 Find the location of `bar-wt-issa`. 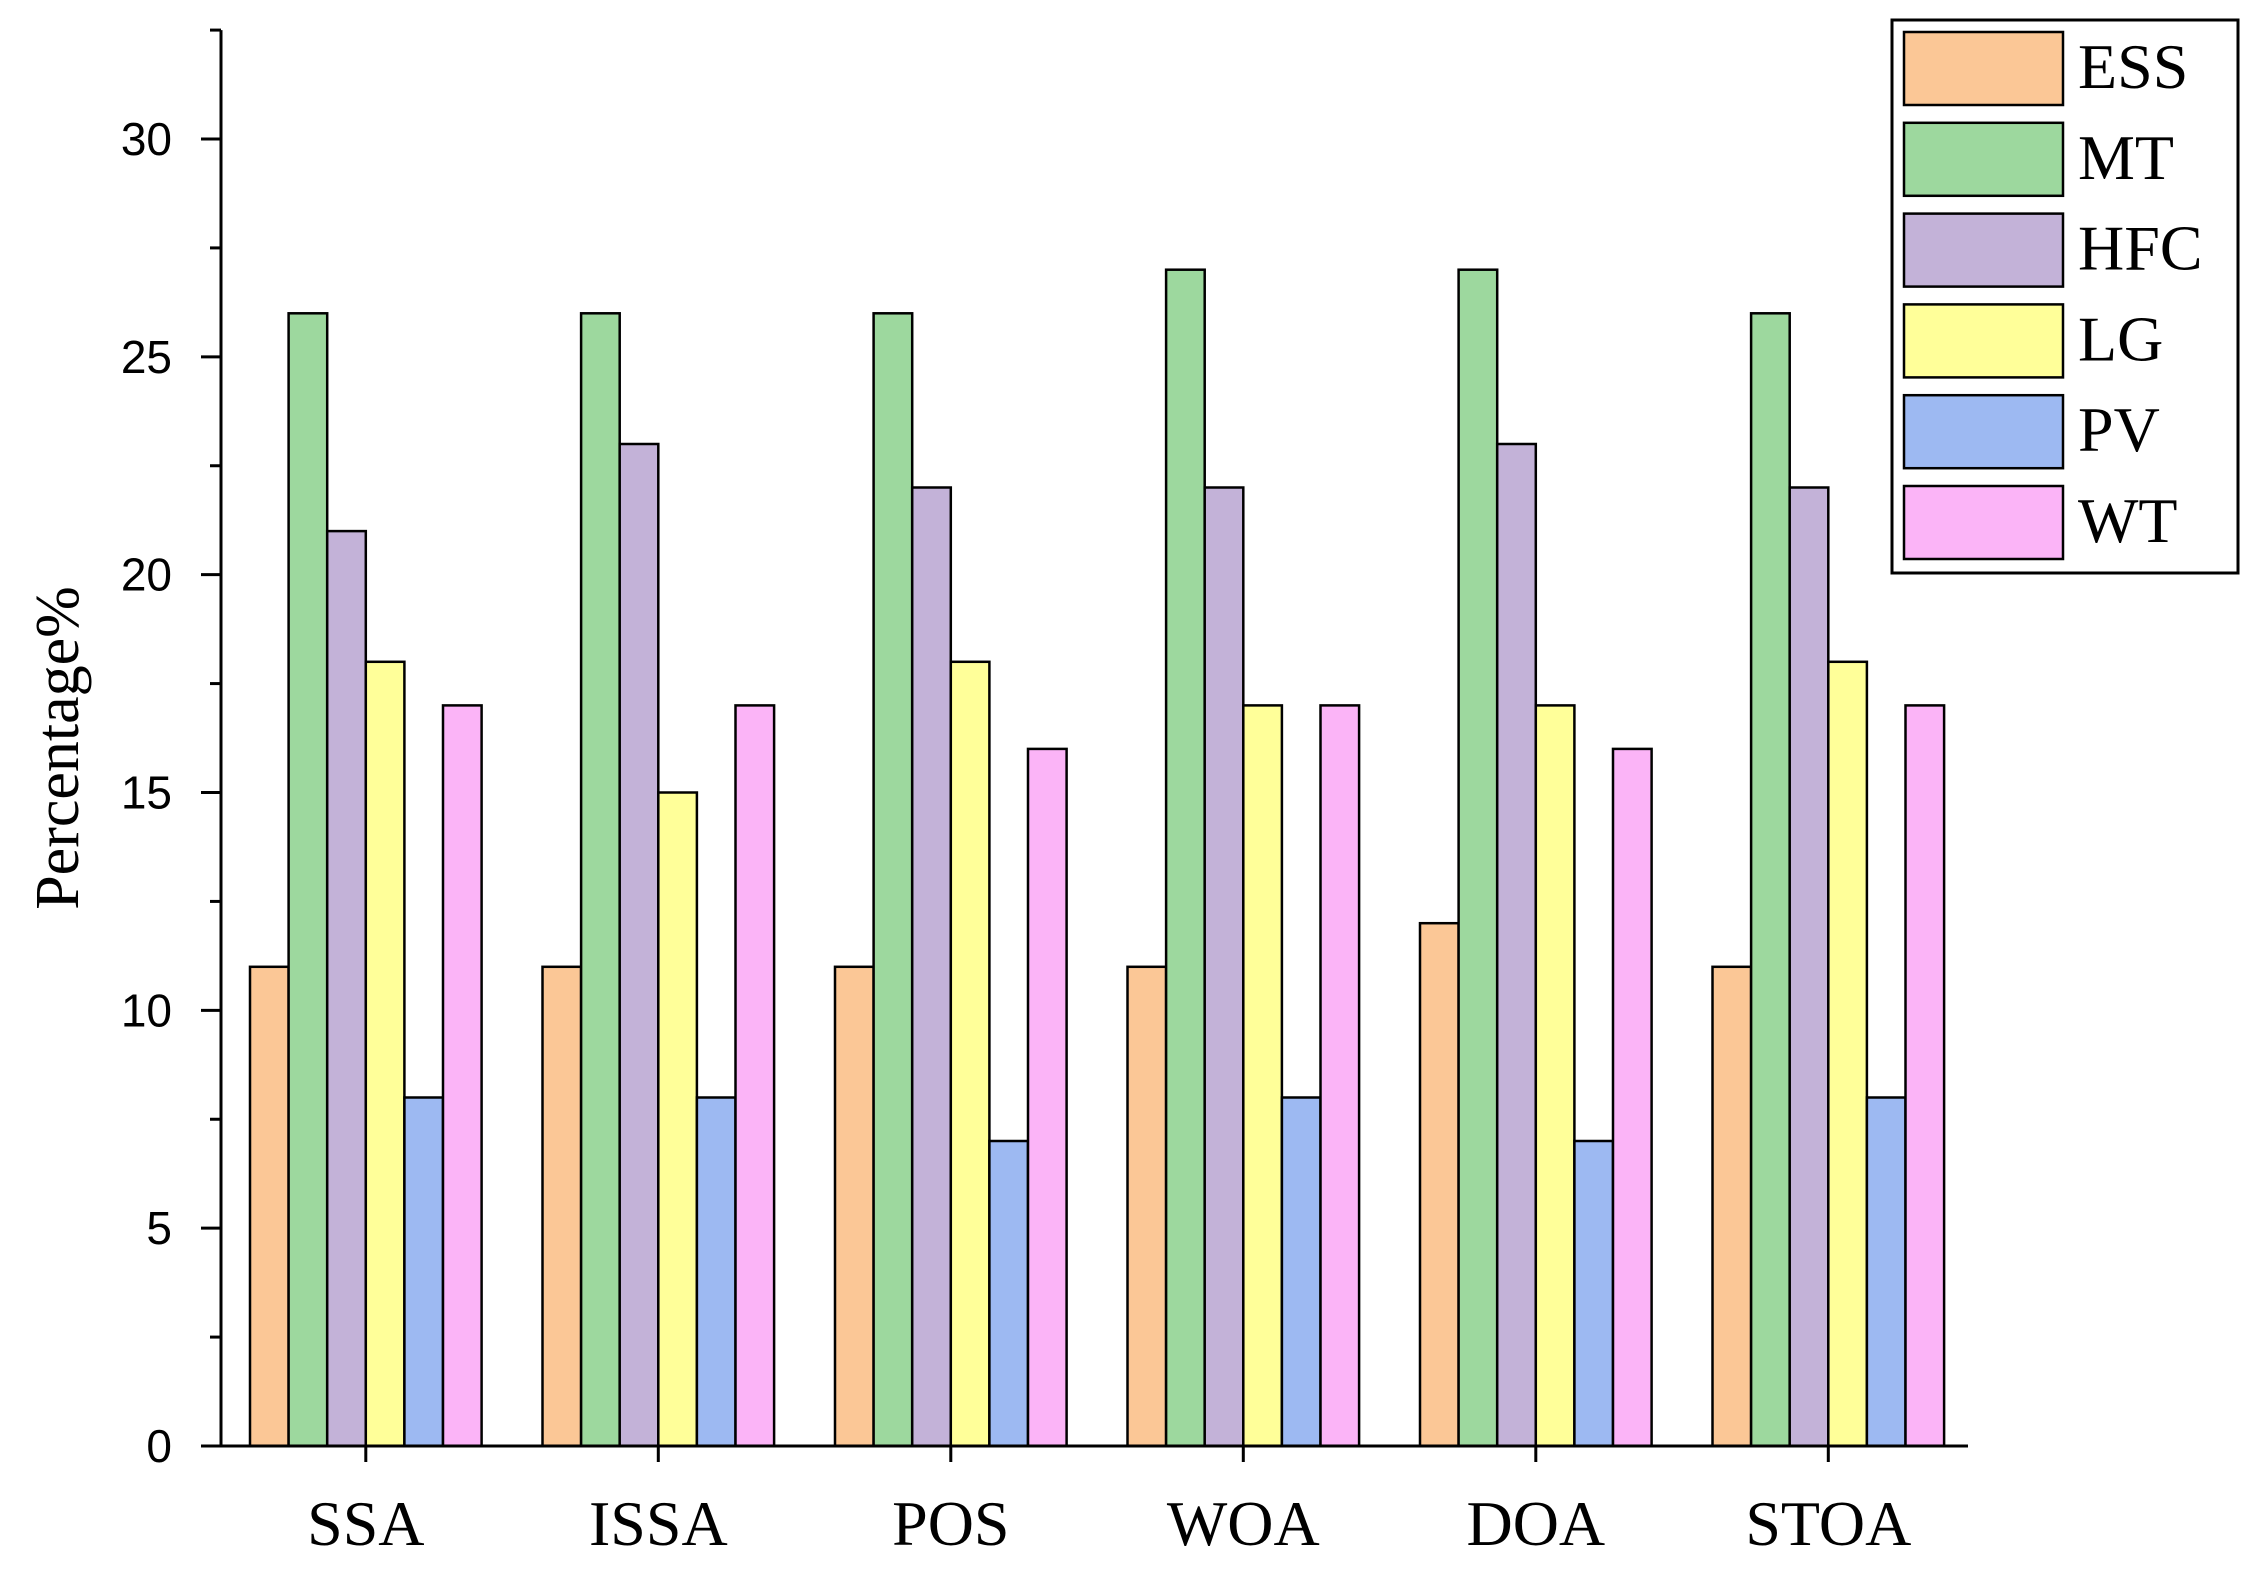

bar-wt-issa is located at coordinates (755, 1076).